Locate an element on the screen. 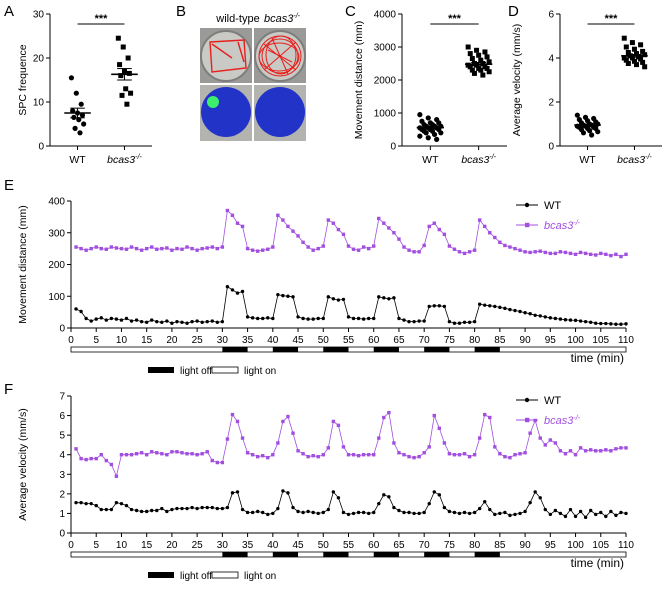  x-tick-label: 25 is located at coordinates (198, 545).